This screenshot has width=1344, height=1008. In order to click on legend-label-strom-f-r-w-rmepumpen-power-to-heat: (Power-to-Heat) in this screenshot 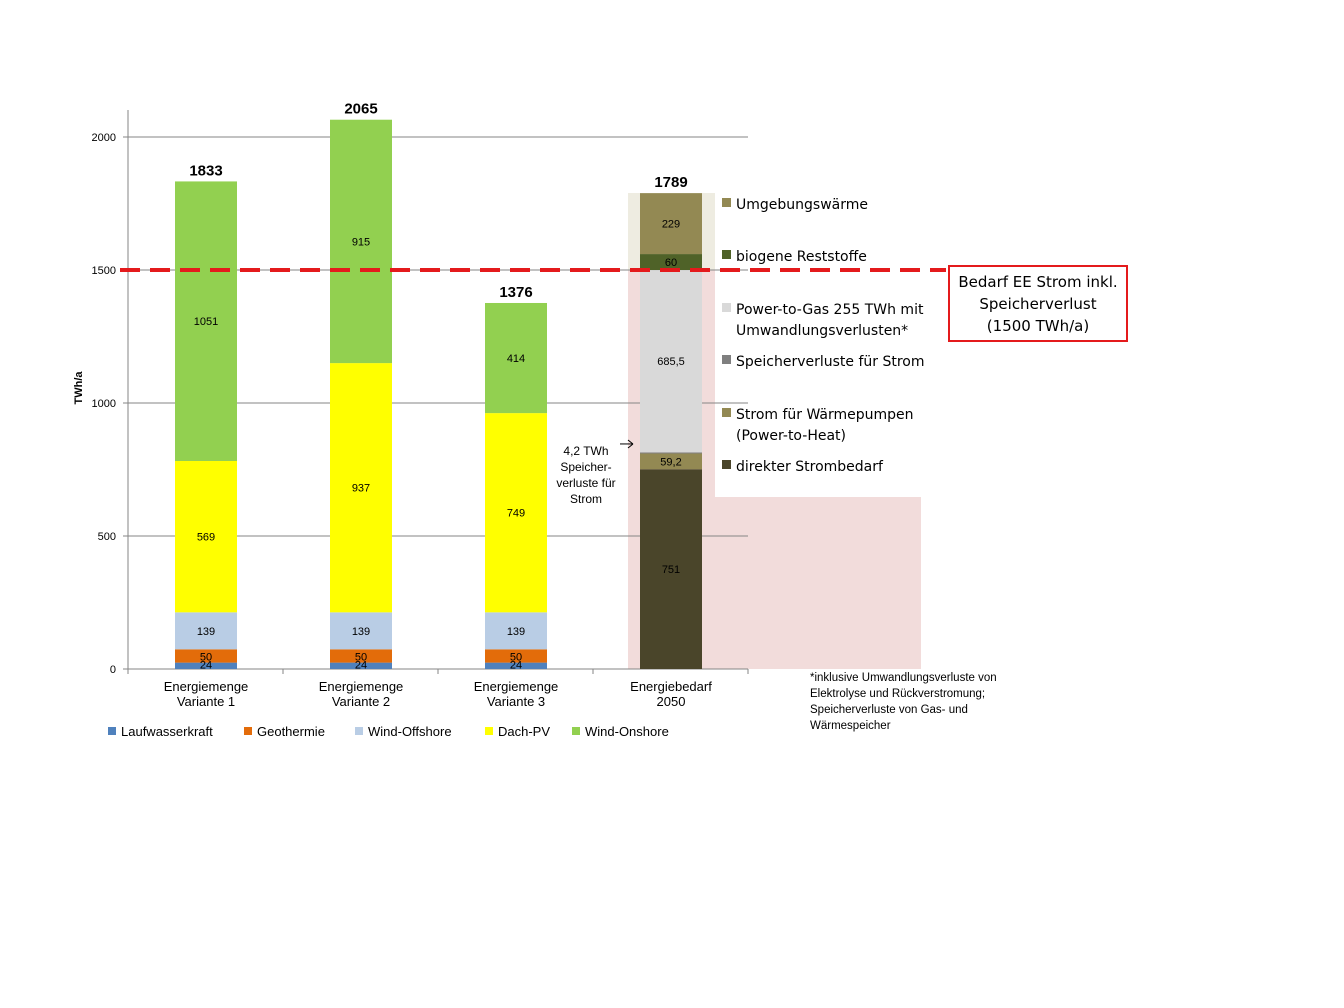, I will do `click(791, 436)`.